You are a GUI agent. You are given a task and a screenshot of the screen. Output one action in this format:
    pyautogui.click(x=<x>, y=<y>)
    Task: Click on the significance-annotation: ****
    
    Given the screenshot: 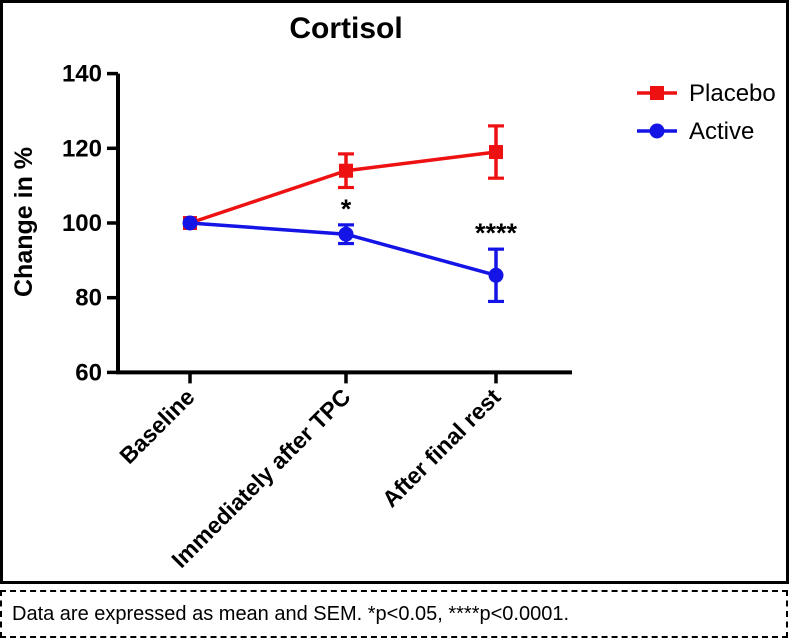 What is the action you would take?
    pyautogui.click(x=496, y=233)
    